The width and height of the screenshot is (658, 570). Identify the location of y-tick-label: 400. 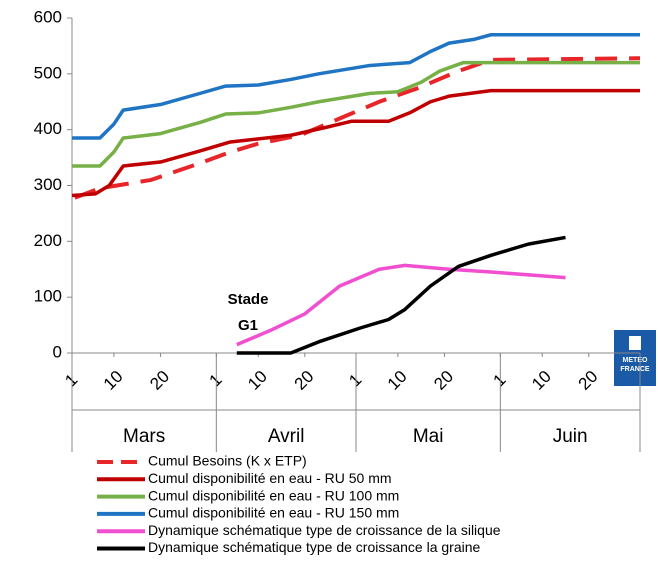
(48, 128).